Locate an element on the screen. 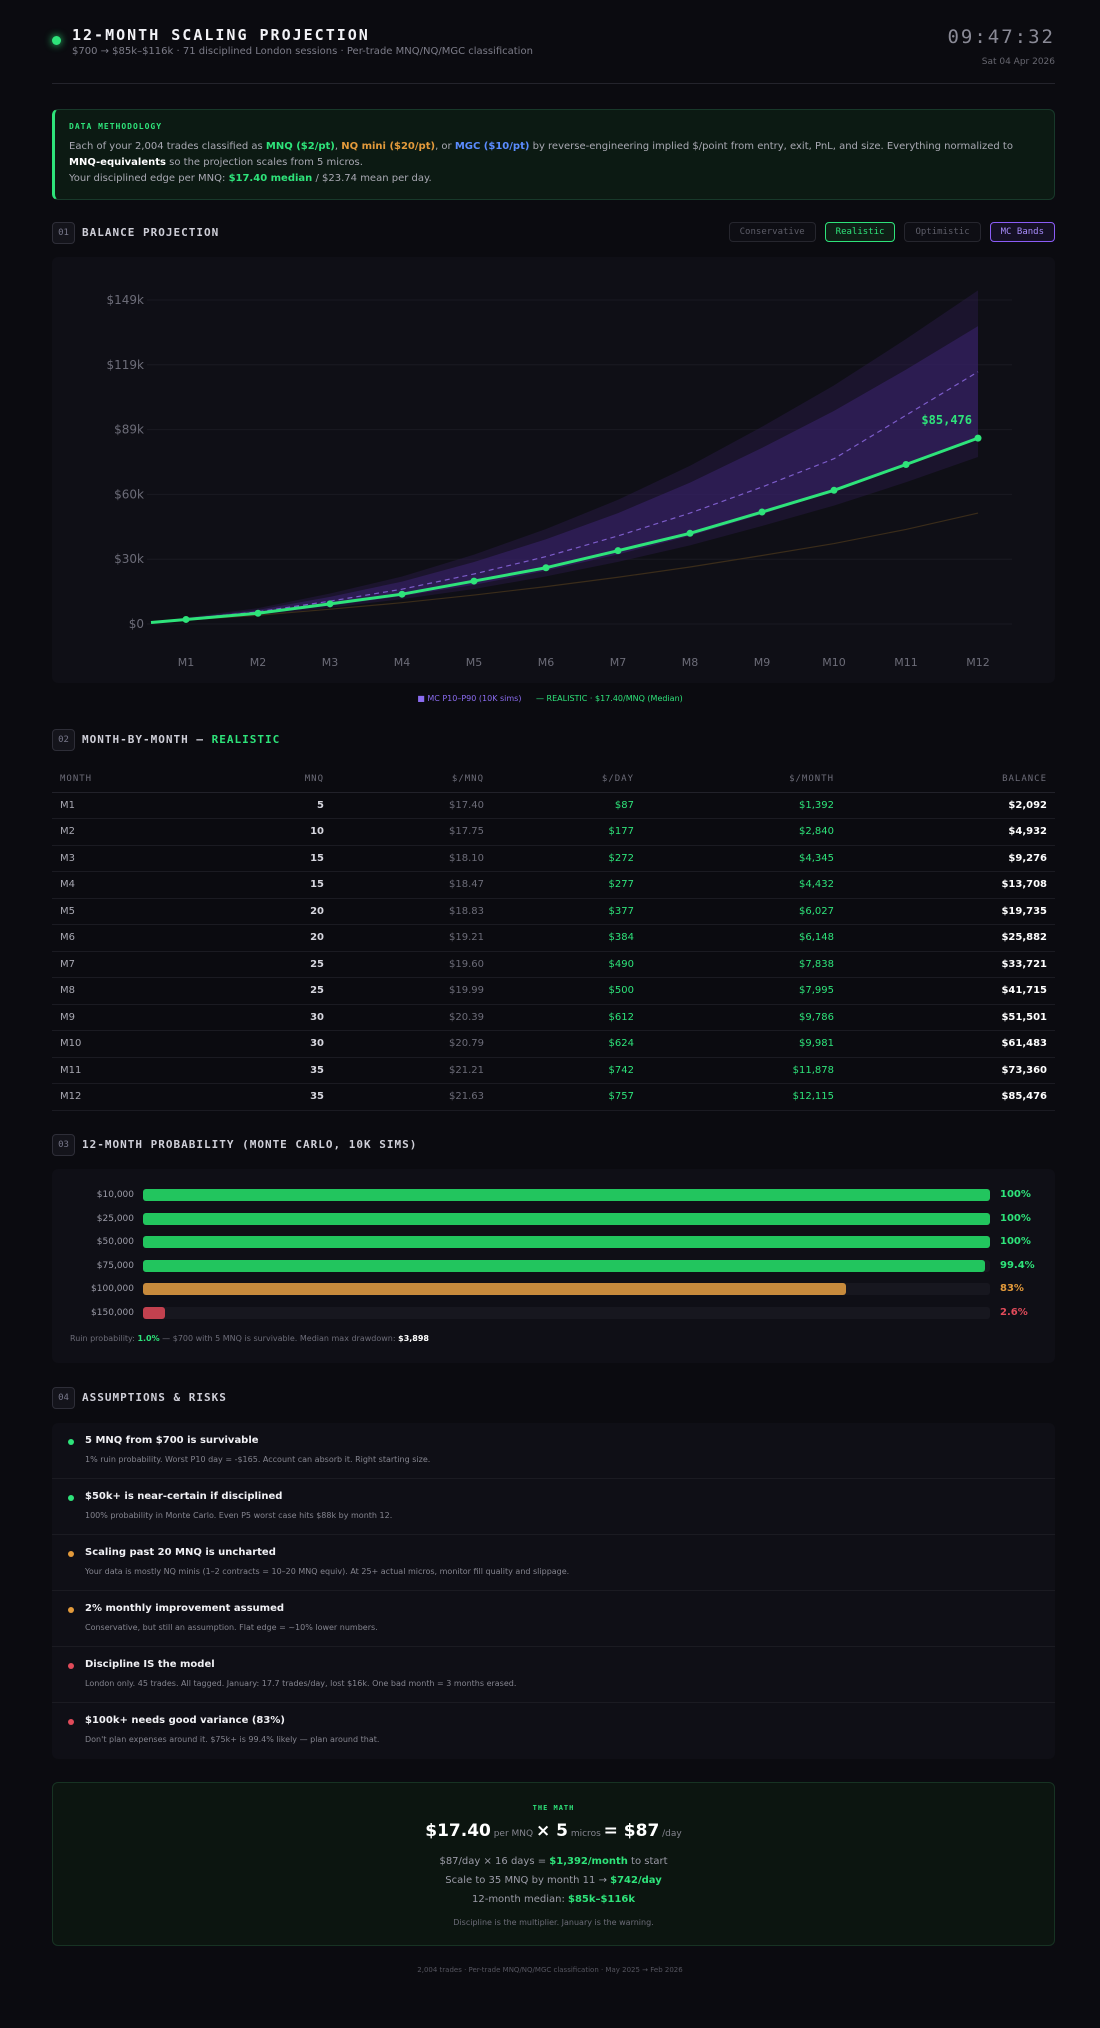 This screenshot has height=2028, width=1100. table-header-row: MONTH MNQ $/MNQ $/DAY $/MONTH BALANCE is located at coordinates (553, 779).